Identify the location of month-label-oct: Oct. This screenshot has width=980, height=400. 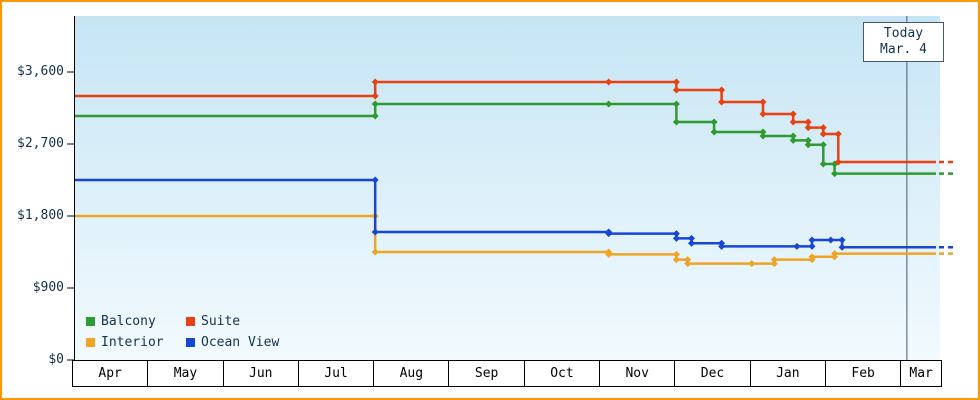
(563, 373).